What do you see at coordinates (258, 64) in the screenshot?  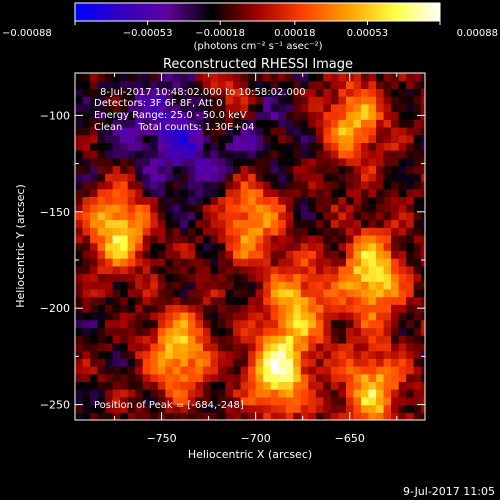 I see `chart-title: Reconstructed RHESSI Image` at bounding box center [258, 64].